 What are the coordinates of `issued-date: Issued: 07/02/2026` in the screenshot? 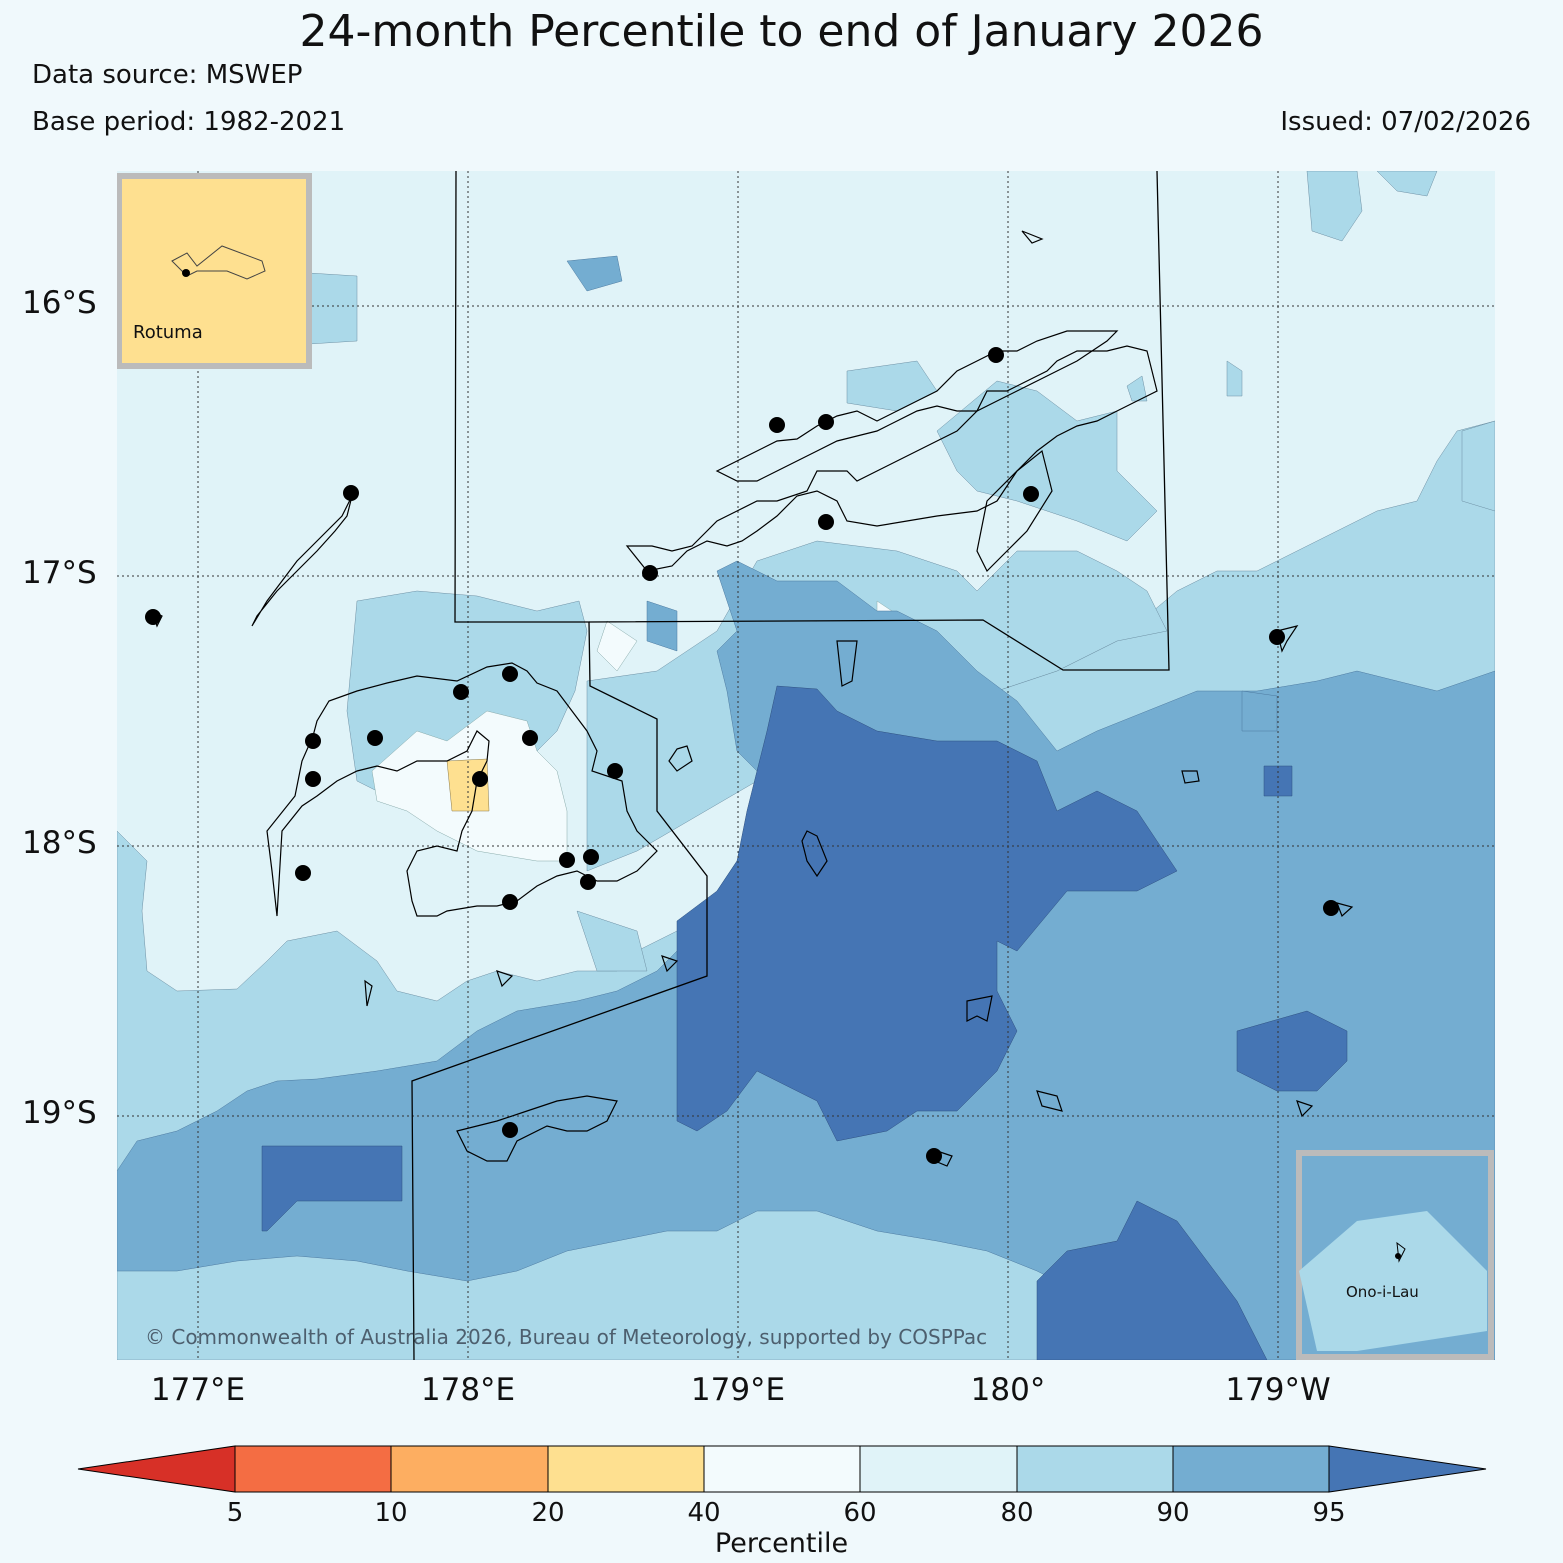 It's located at (1405, 122).